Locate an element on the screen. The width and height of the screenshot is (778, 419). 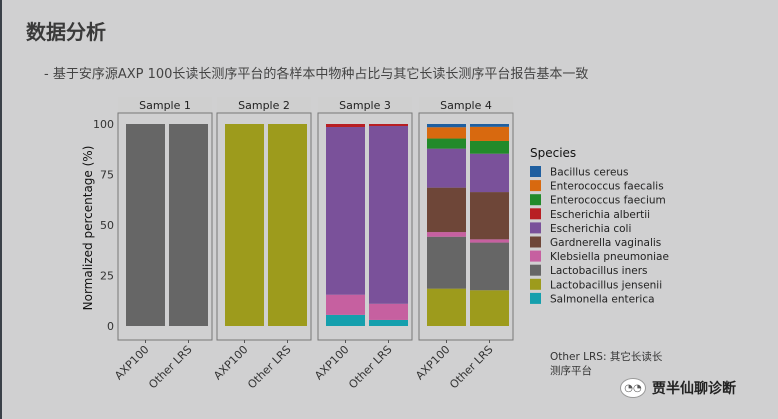
legend-label: Lactobacillus jensenii is located at coordinates (606, 285).